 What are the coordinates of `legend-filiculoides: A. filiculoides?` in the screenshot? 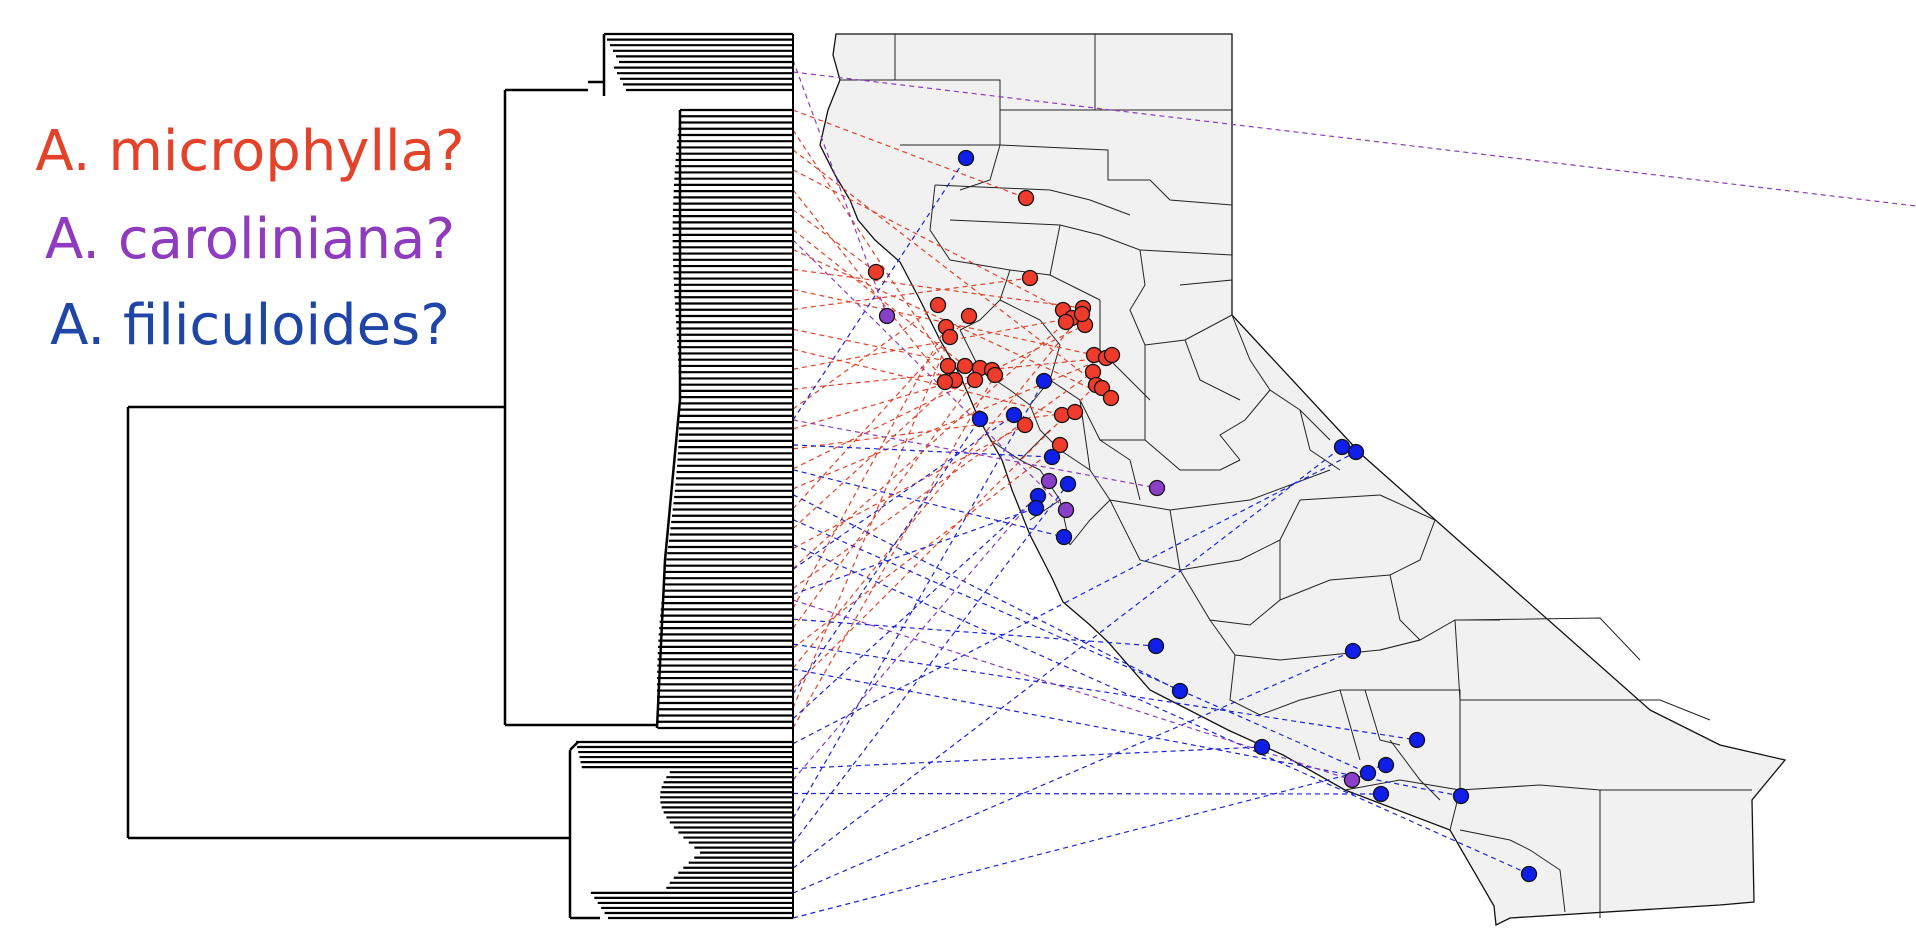 It's located at (250, 325).